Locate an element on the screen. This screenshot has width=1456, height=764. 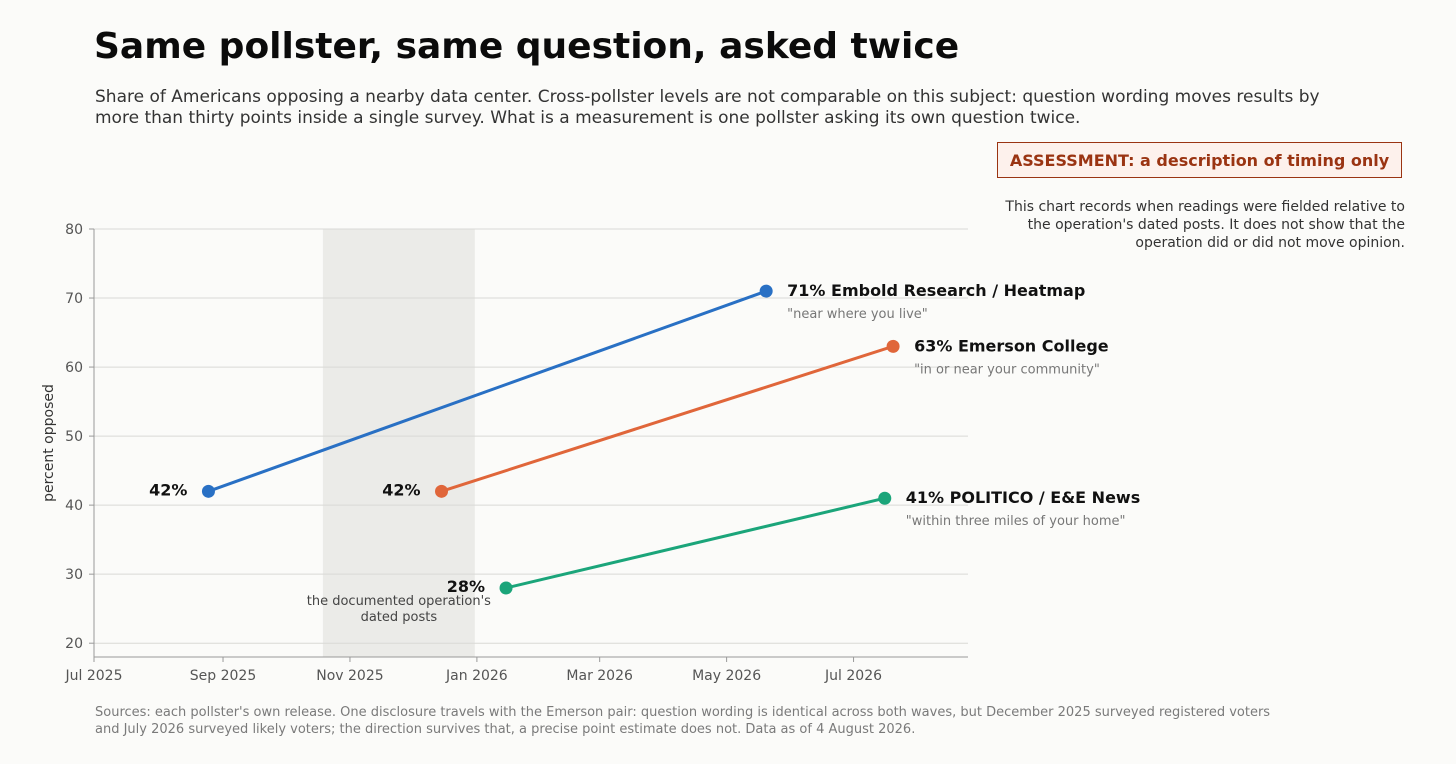
series-question-label: "in or near your community" is located at coordinates (1007, 369).